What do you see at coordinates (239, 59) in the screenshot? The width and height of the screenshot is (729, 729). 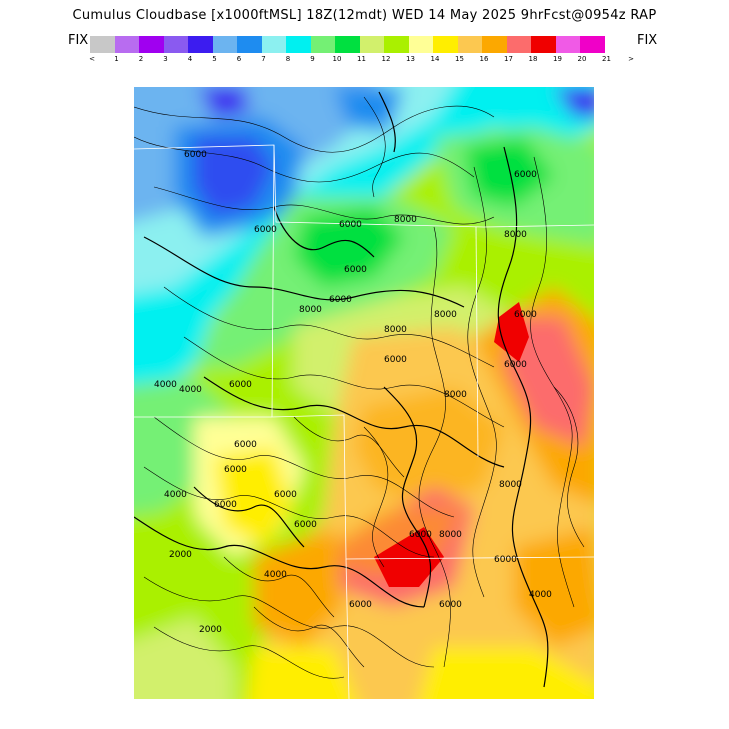 I see `legend-tick-label: 6` at bounding box center [239, 59].